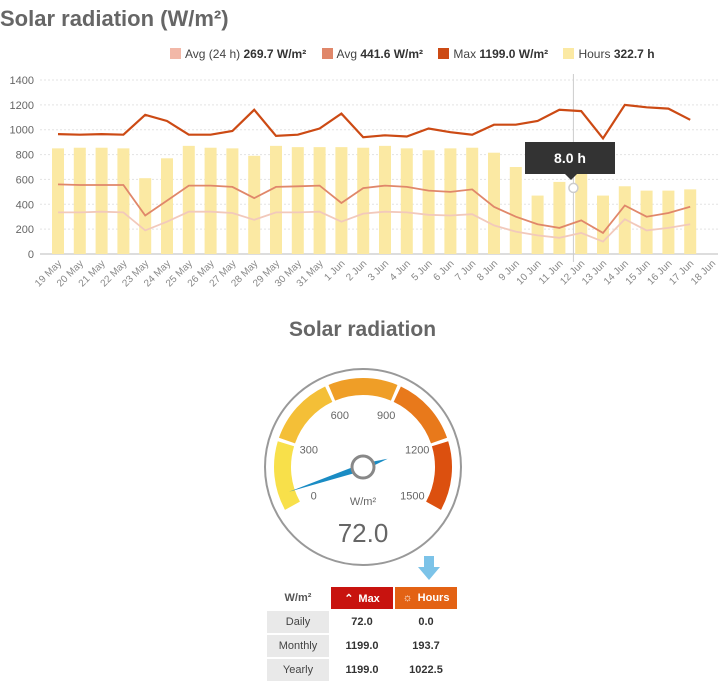  I want to click on x-tick-label: 8 Jun, so click(487, 270).